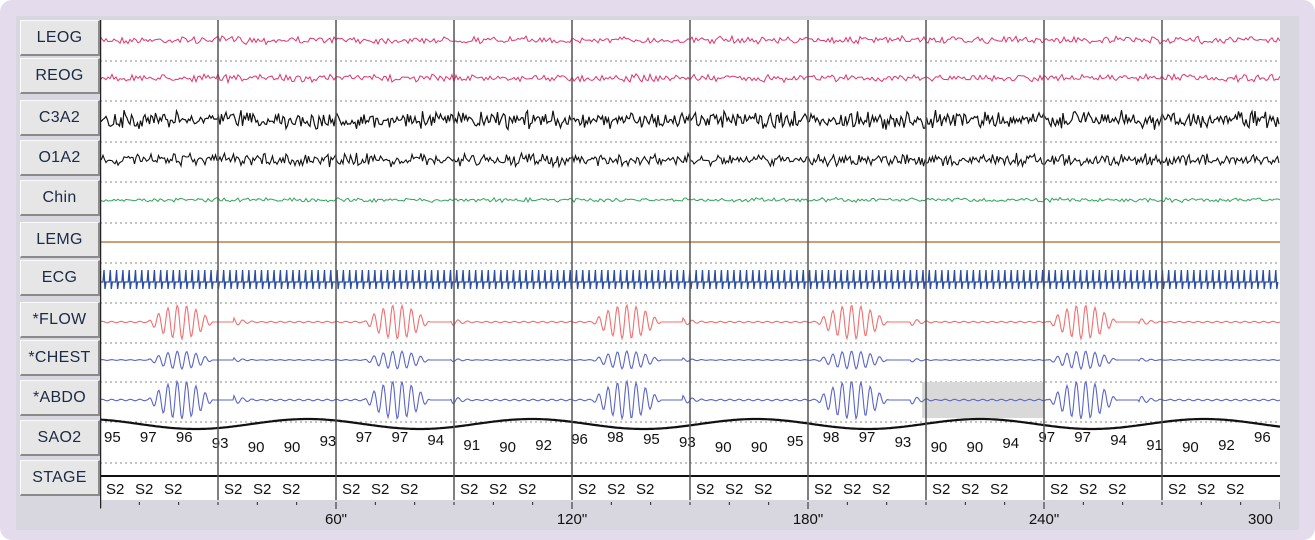 This screenshot has width=1315, height=540. What do you see at coordinates (336, 518) in the screenshot?
I see `x-axis-tick-label: 60"` at bounding box center [336, 518].